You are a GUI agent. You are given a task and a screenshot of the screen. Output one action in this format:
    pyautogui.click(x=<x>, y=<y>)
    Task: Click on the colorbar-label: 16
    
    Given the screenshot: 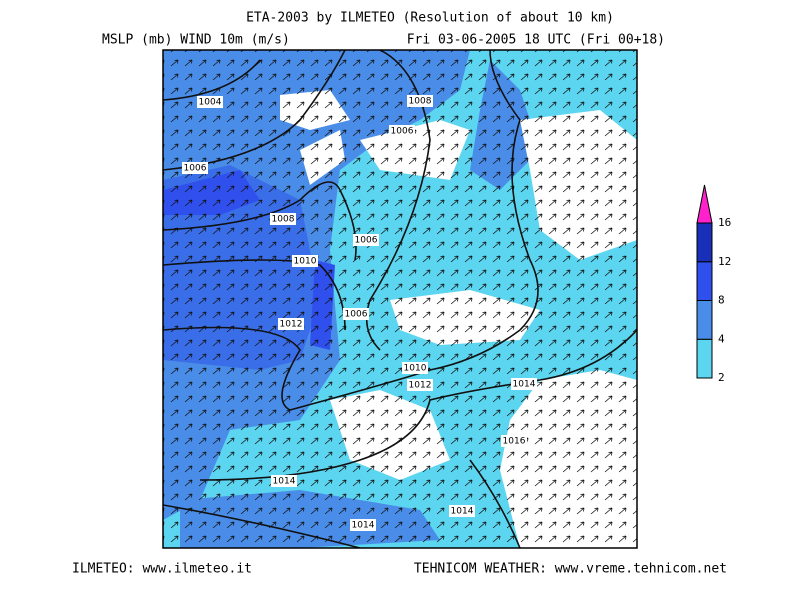 What is the action you would take?
    pyautogui.click(x=724, y=222)
    